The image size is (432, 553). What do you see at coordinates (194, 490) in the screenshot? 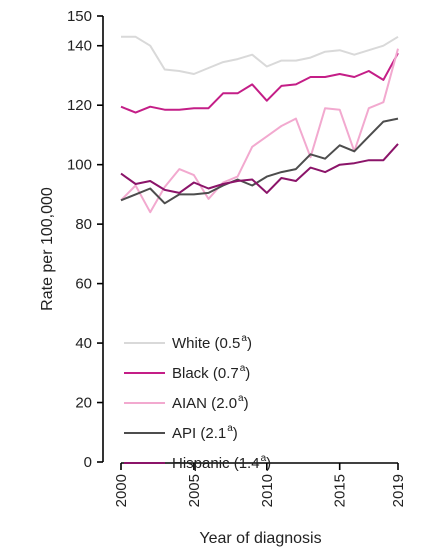
I see `x-tick-label: 2005` at bounding box center [194, 490].